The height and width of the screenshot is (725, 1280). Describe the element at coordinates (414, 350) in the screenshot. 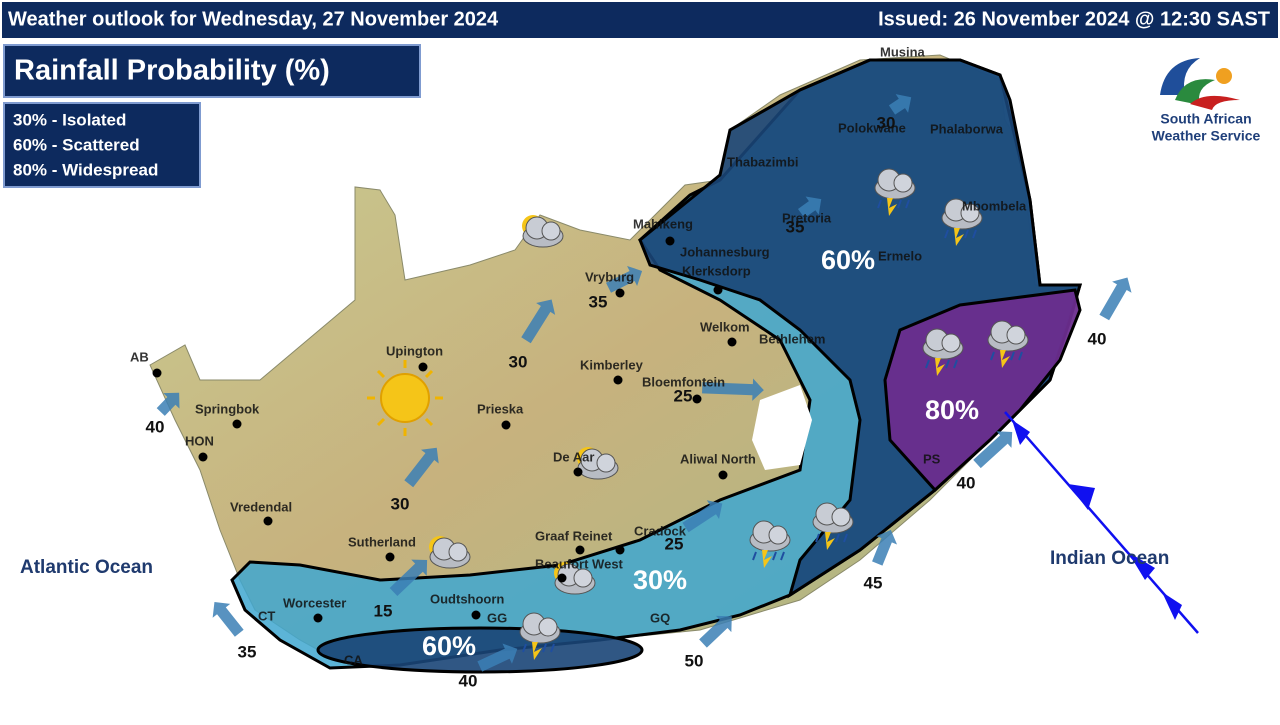

I see `city-label: Upington` at that location.